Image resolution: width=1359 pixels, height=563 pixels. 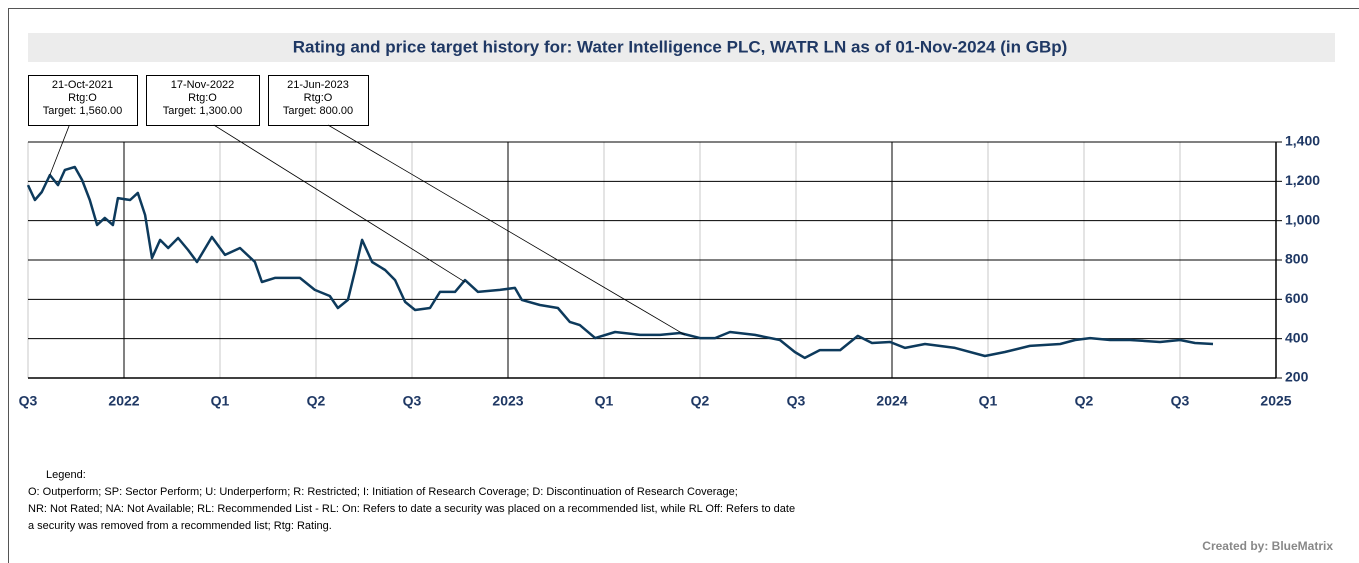 I want to click on annotation-text: 21-Jun-2023, so click(x=318, y=85).